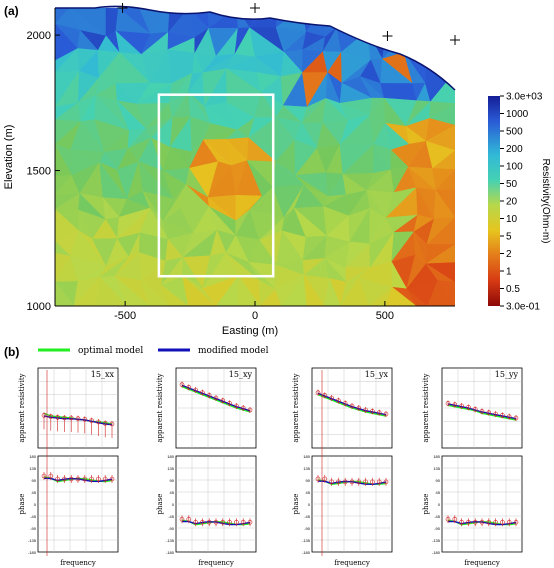 This screenshot has width=554, height=568. What do you see at coordinates (512, 202) in the screenshot?
I see `colorbar-tick-label: 20` at bounding box center [512, 202].